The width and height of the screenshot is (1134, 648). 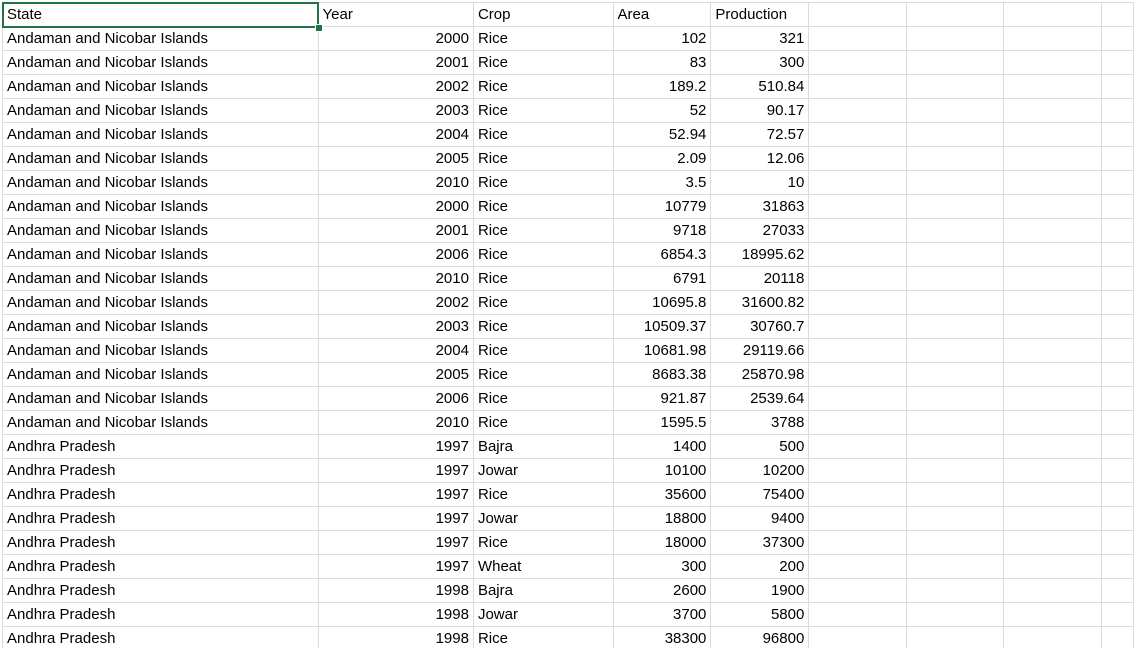 What do you see at coordinates (760, 158) in the screenshot?
I see `cell-production: 12.06` at bounding box center [760, 158].